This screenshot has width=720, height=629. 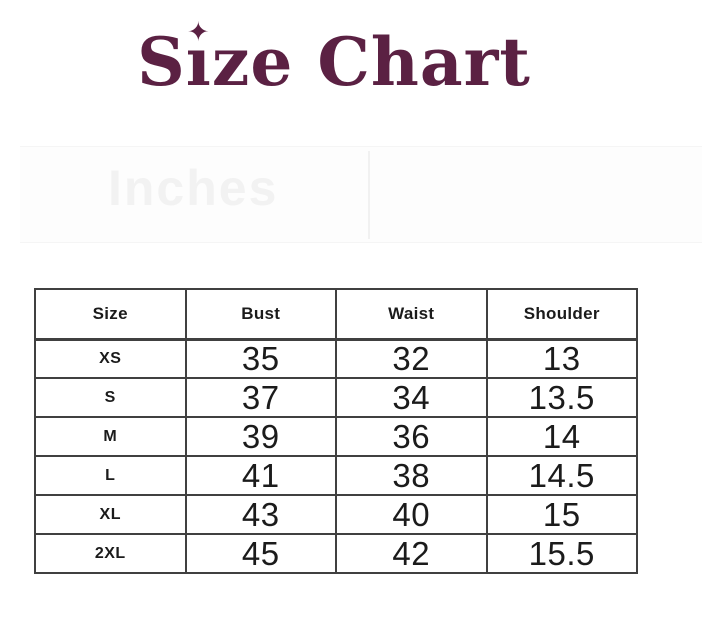 I want to click on table-row-2xl: 2XL 45 42 15.5, so click(x=336, y=553).